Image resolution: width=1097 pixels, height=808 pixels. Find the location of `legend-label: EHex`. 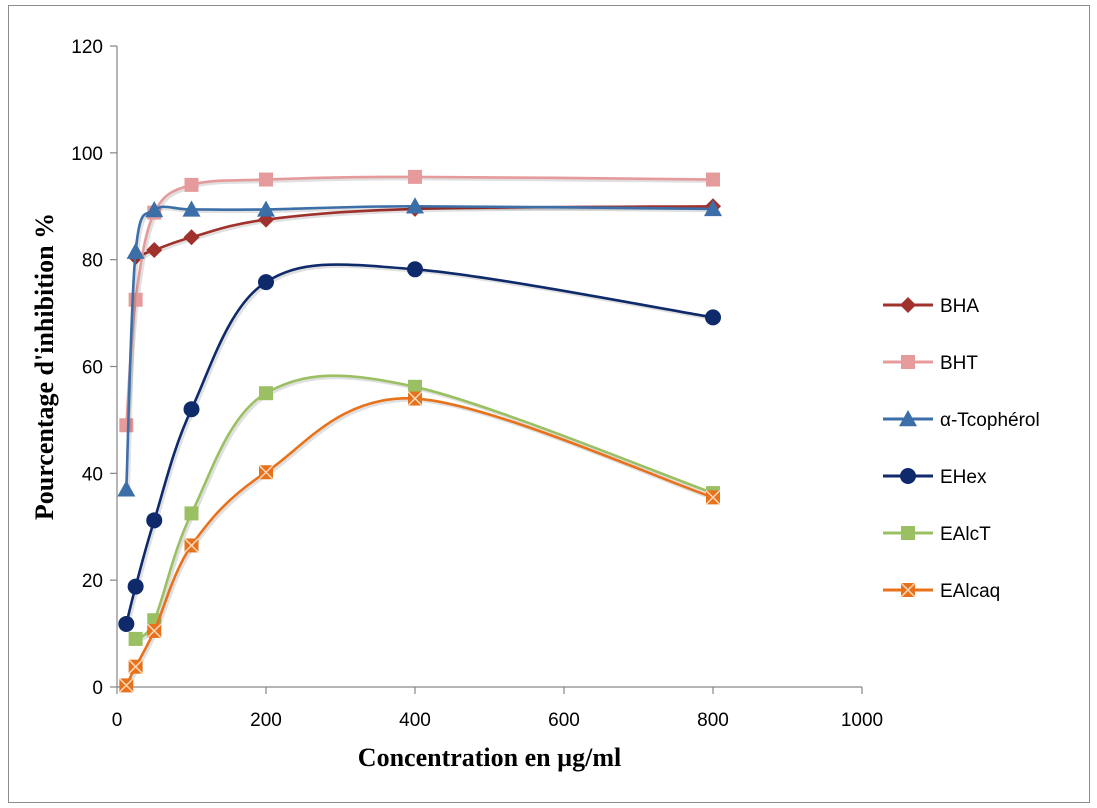

legend-label: EHex is located at coordinates (963, 477).